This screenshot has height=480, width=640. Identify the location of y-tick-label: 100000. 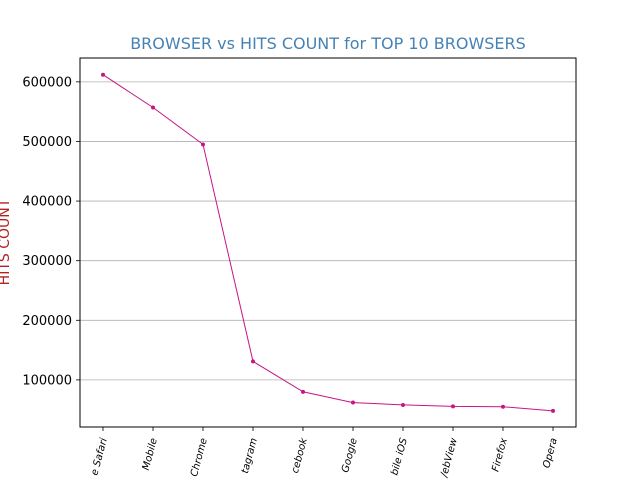
(47, 380).